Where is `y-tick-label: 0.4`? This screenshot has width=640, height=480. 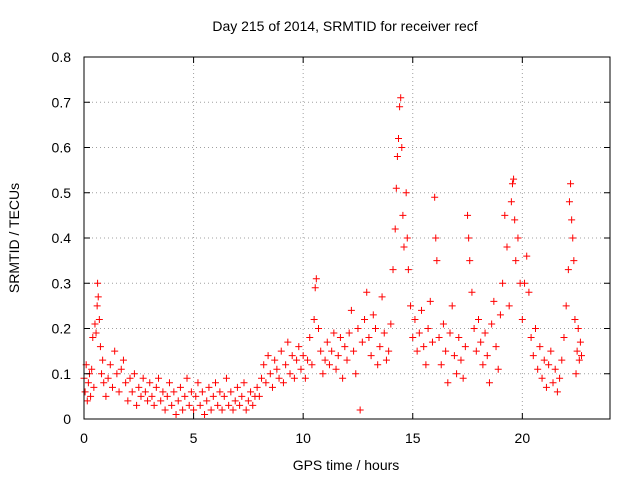
y-tick-label: 0.4 is located at coordinates (62, 238).